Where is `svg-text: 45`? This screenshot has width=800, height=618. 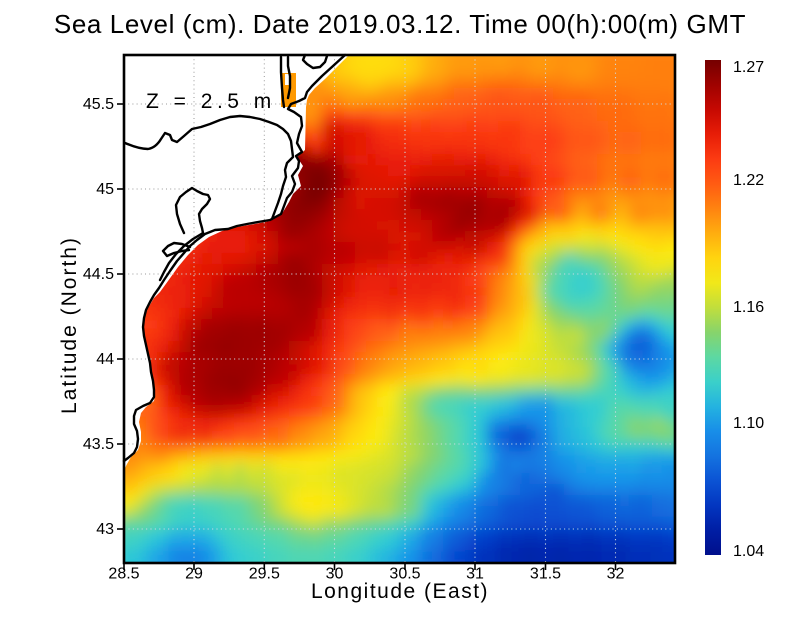 svg-text: 45 is located at coordinates (105, 189).